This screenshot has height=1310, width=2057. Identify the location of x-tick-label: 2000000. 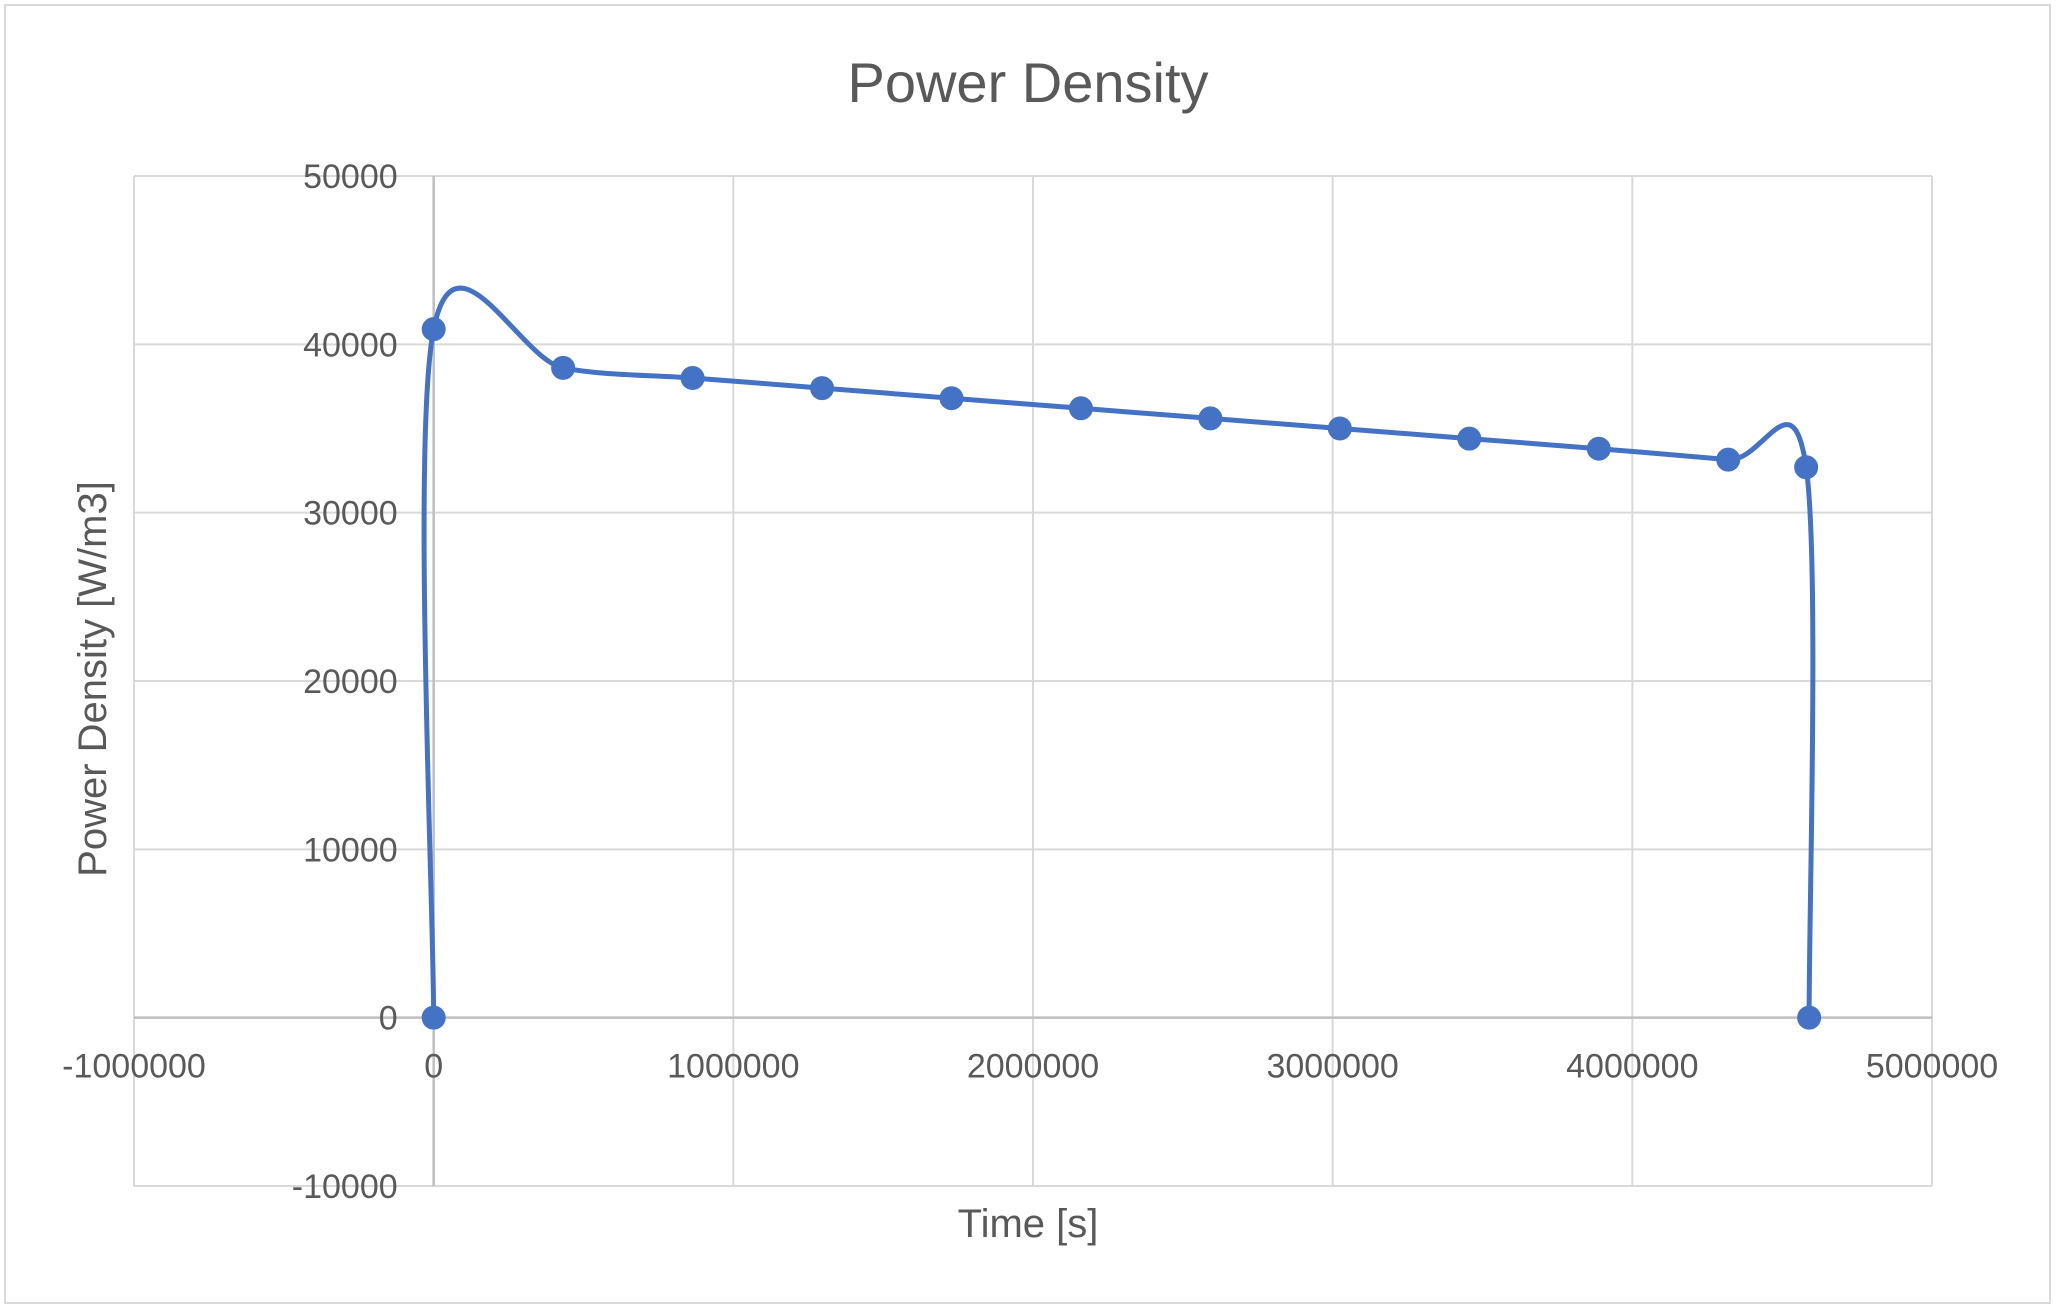
(1033, 1067).